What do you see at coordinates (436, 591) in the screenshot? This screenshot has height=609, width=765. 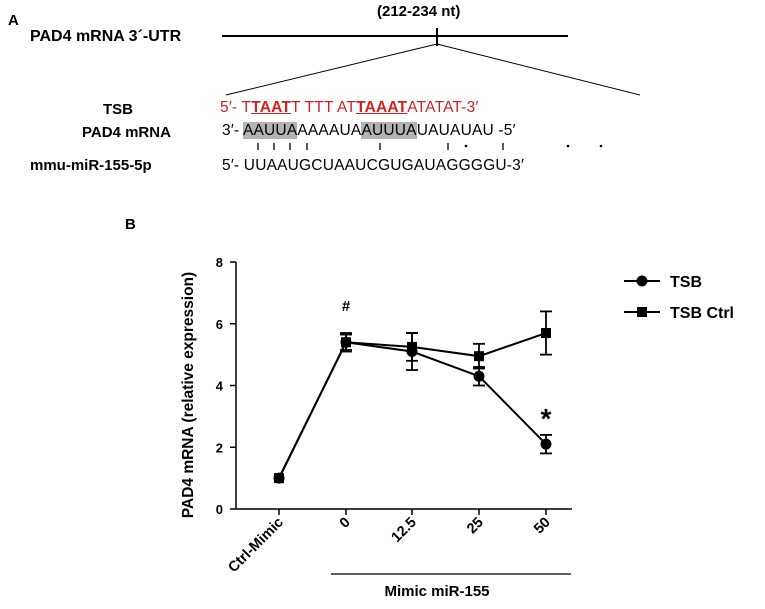 I see `mimic-bracket-label: Mimic miR-155` at bounding box center [436, 591].